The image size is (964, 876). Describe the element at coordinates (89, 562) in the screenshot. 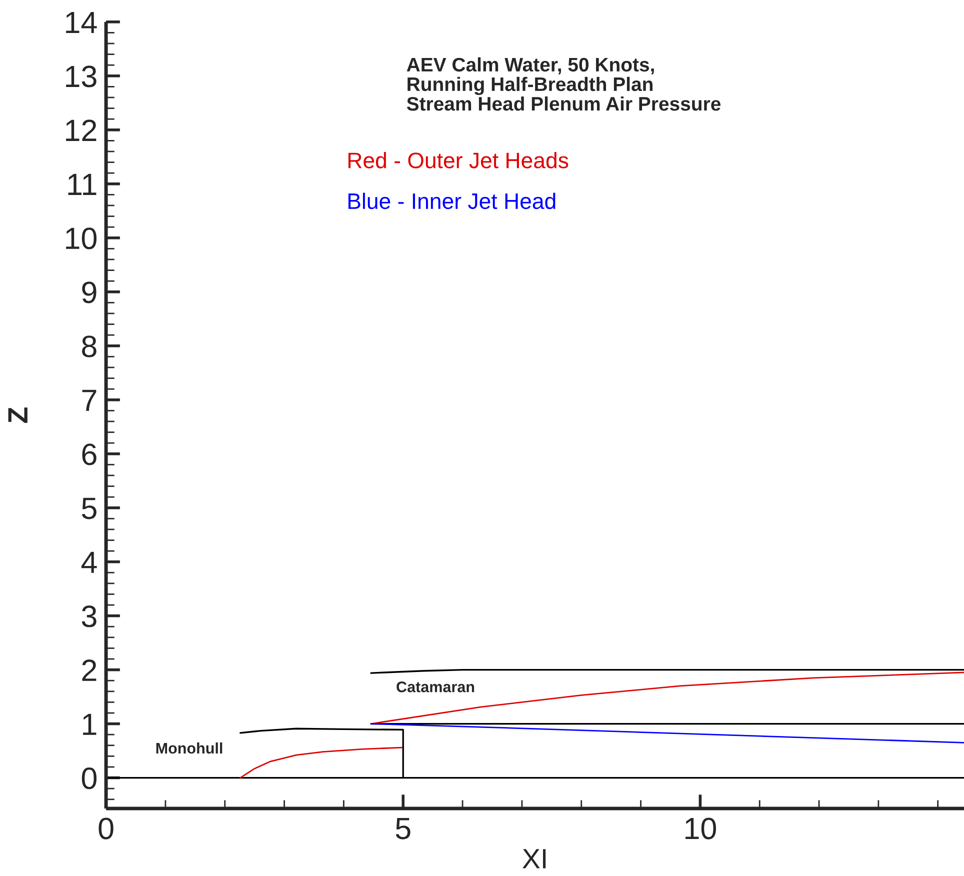

I see `y-tick-label: 4` at that location.